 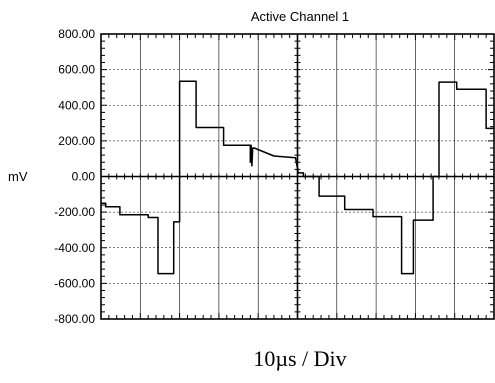 I want to click on y-tick-label: -600.00, so click(x=74, y=283).